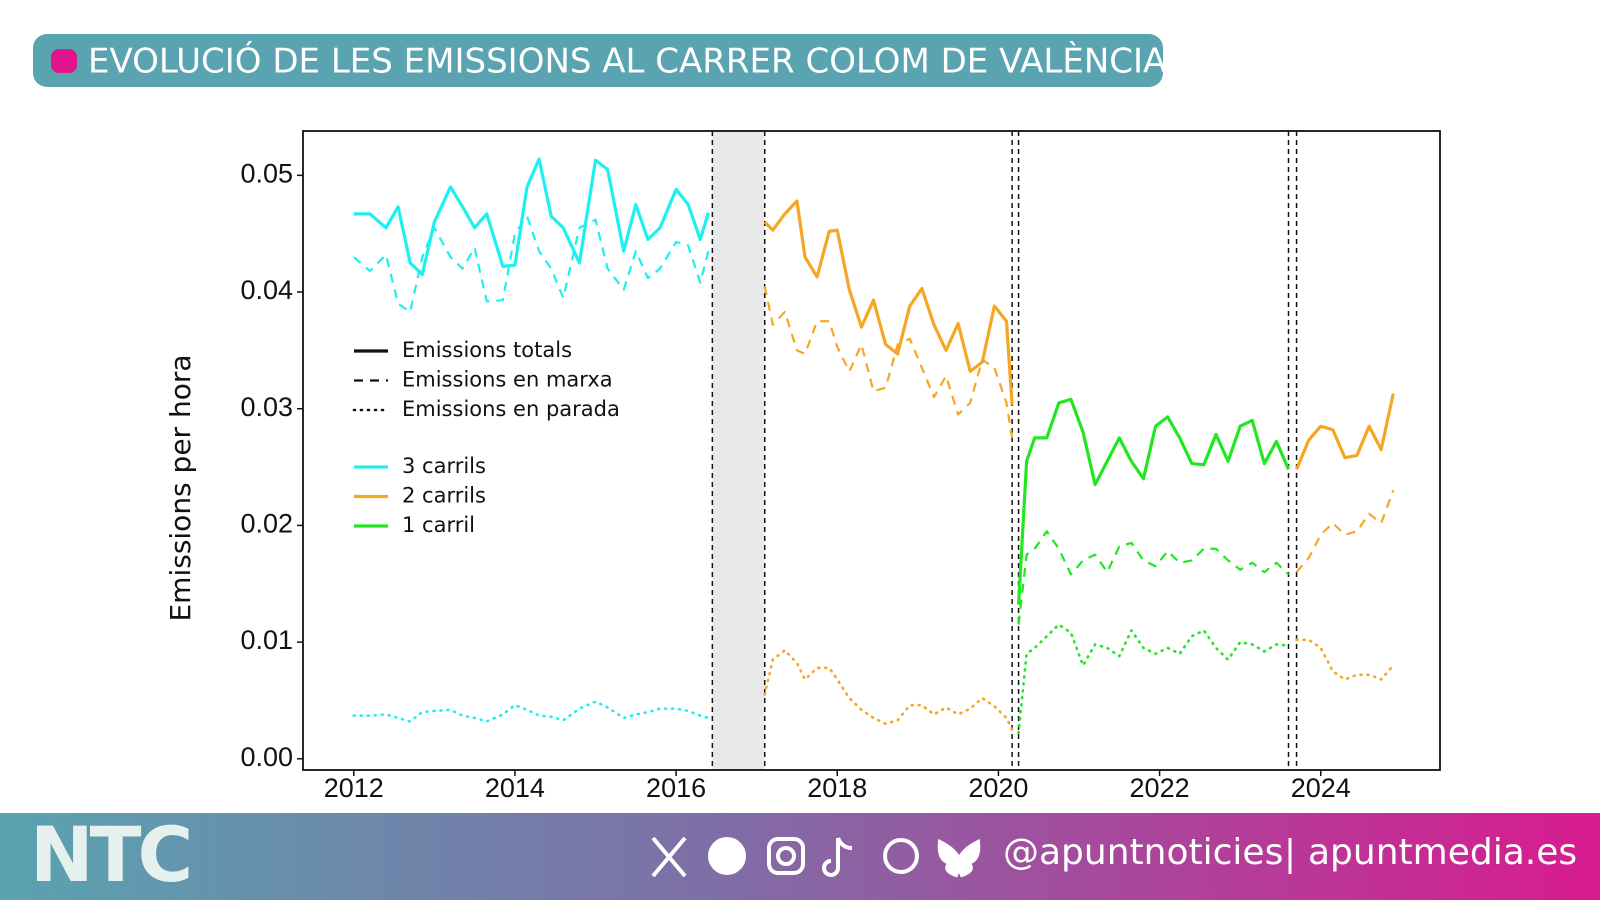 The height and width of the screenshot is (900, 1600). Describe the element at coordinates (676, 788) in the screenshot. I see `x-tick-label: 2016` at that location.